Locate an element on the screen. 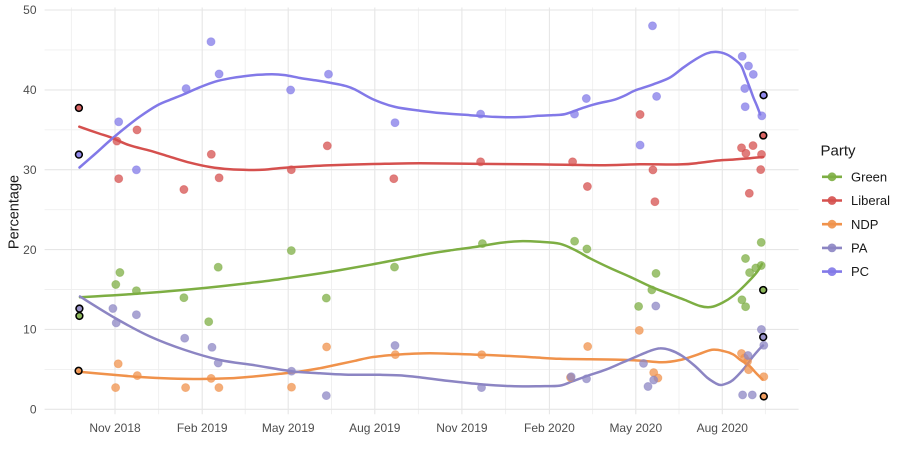 The image size is (900, 465). svg-text: 50 is located at coordinates (30, 10).